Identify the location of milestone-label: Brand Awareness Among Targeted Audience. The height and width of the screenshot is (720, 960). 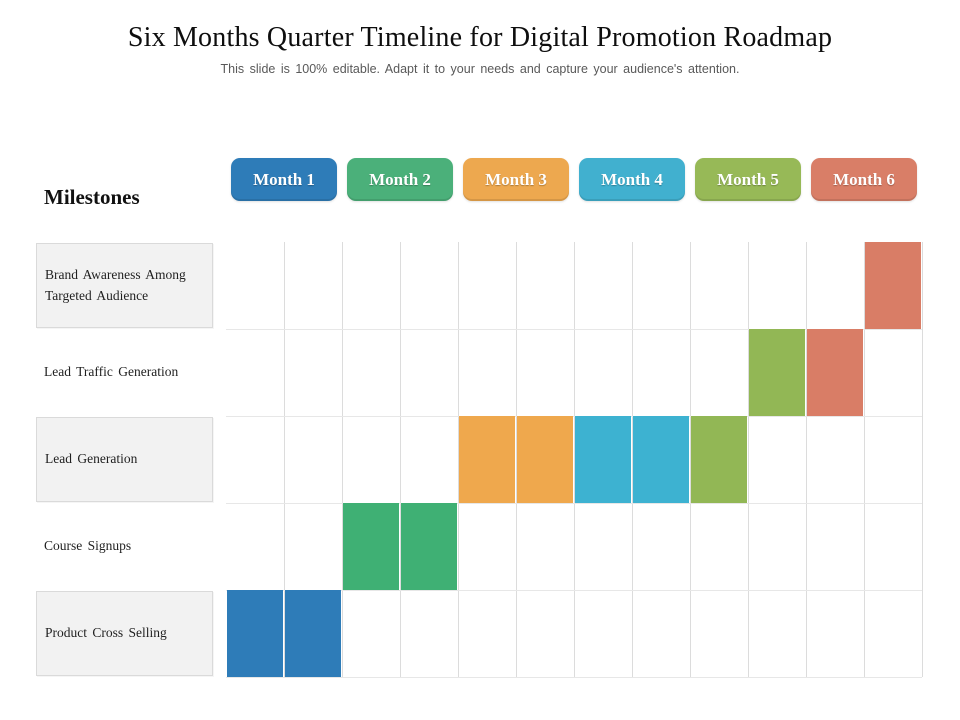
(115, 284).